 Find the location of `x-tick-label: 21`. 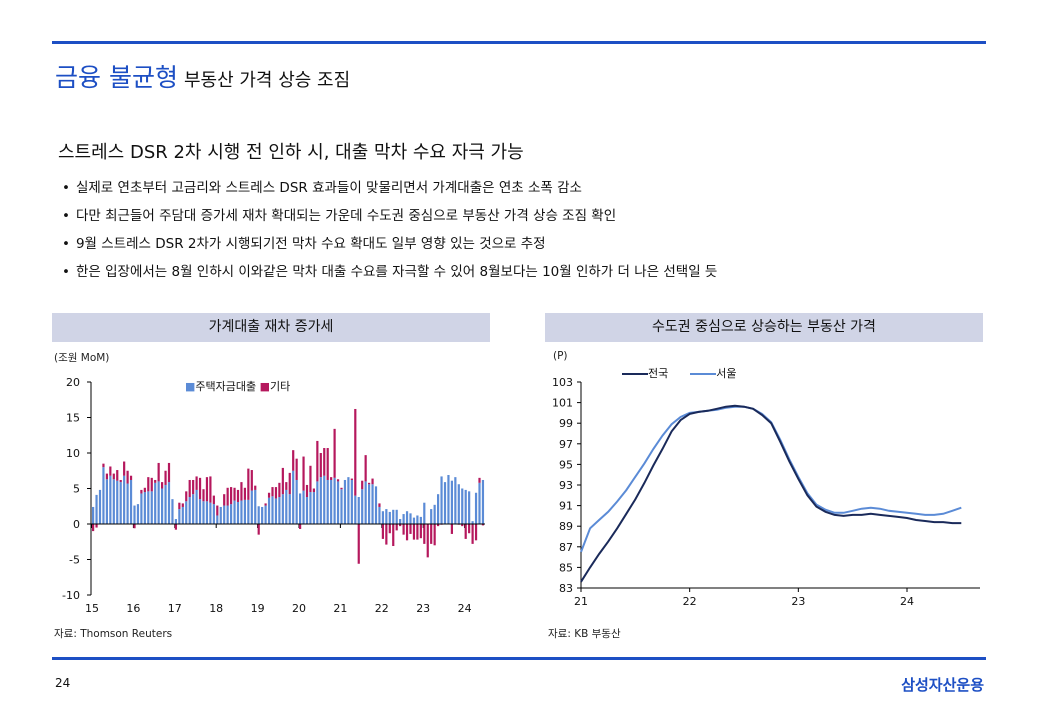

x-tick-label: 21 is located at coordinates (581, 601).